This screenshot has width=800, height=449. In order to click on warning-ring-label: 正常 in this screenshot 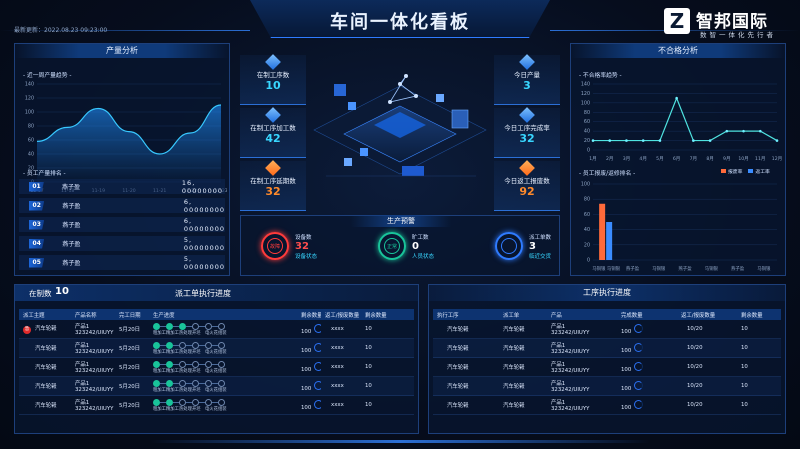, I will do `click(391, 246)`.